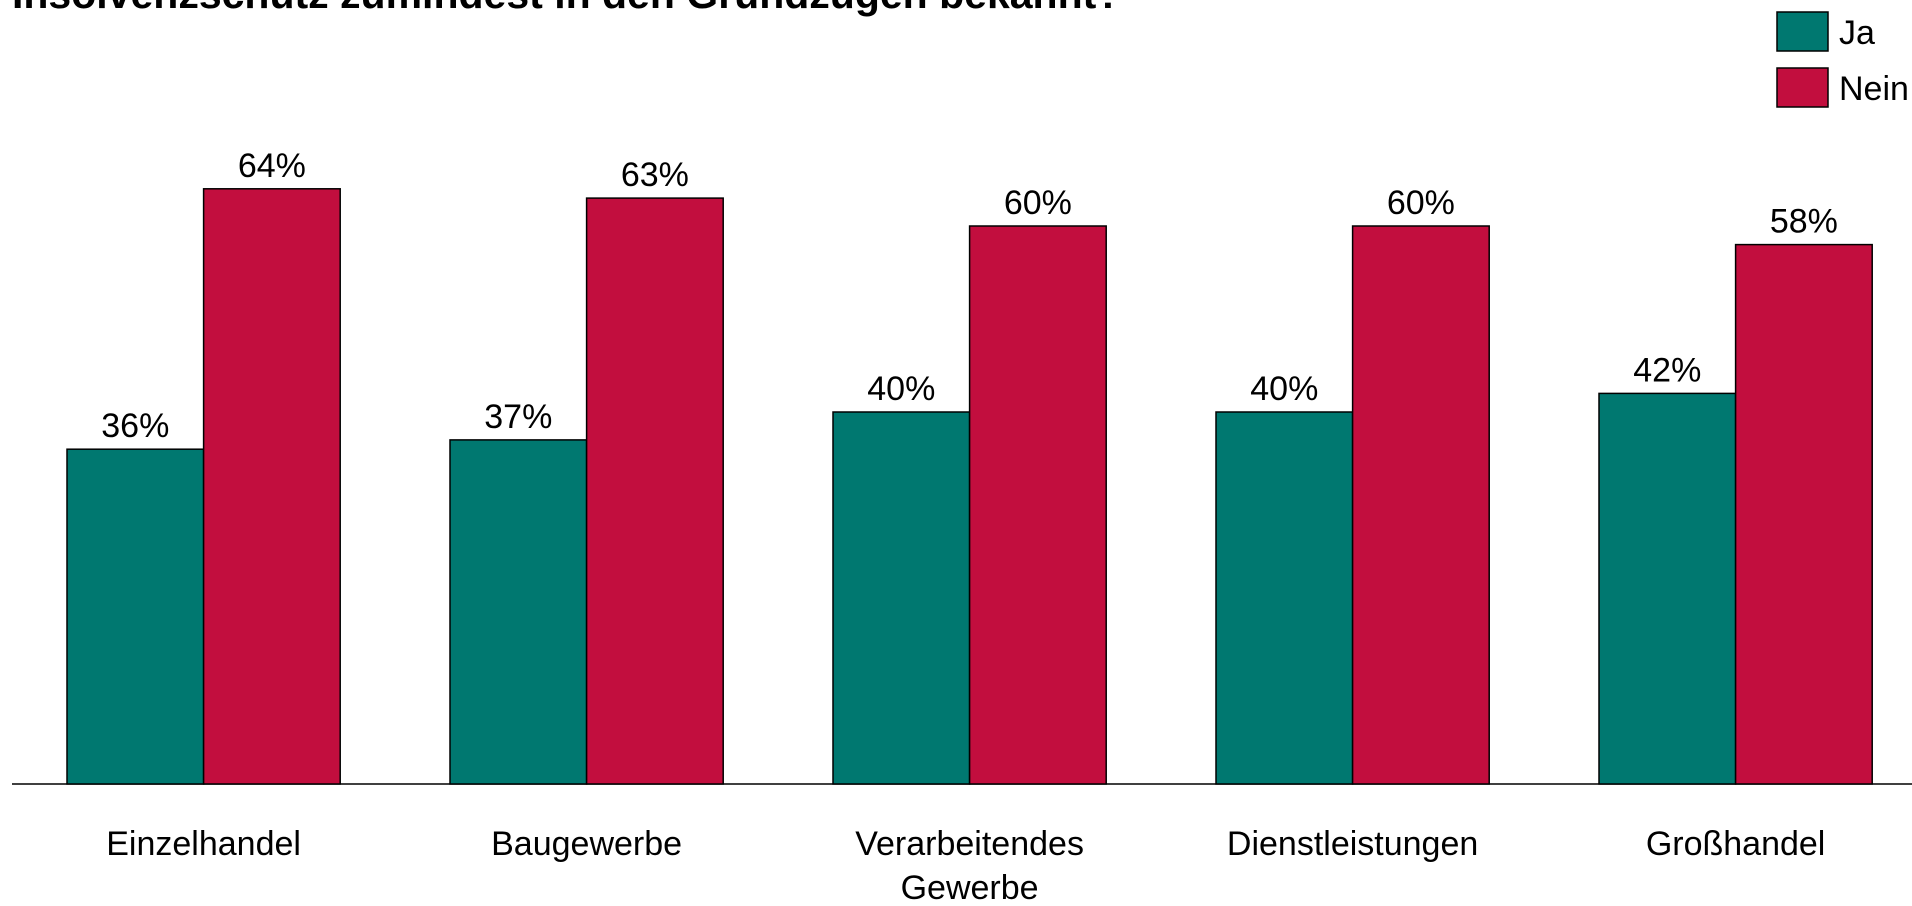  I want to click on x-tick-label: Dienstleistungen, so click(1352, 844).